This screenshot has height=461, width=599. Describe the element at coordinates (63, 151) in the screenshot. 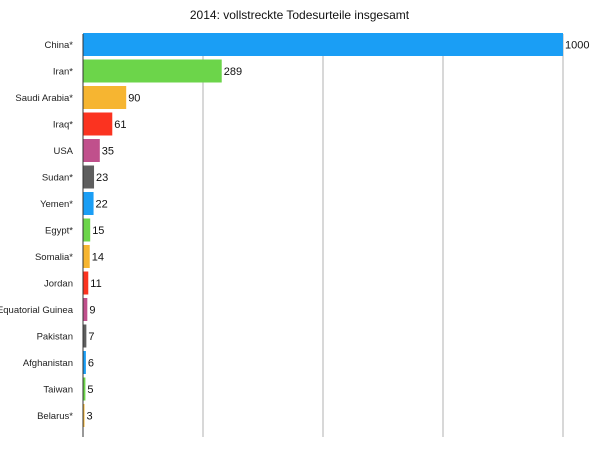

I see `category-label-4: USA` at that location.